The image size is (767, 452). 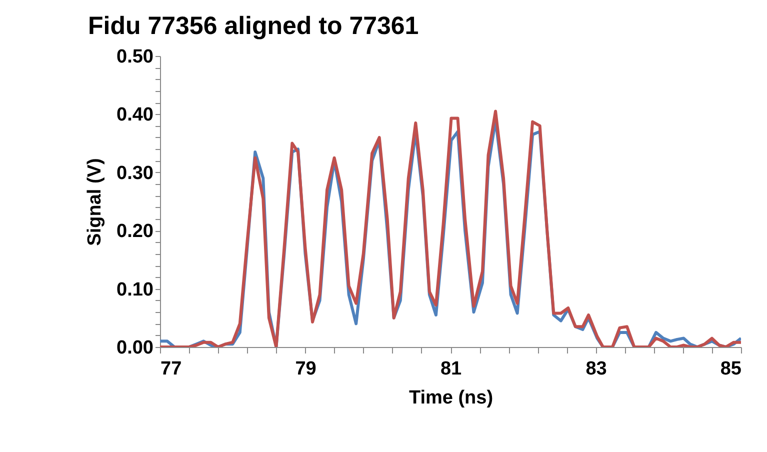 What do you see at coordinates (731, 369) in the screenshot?
I see `x-tick-label: 85` at bounding box center [731, 369].